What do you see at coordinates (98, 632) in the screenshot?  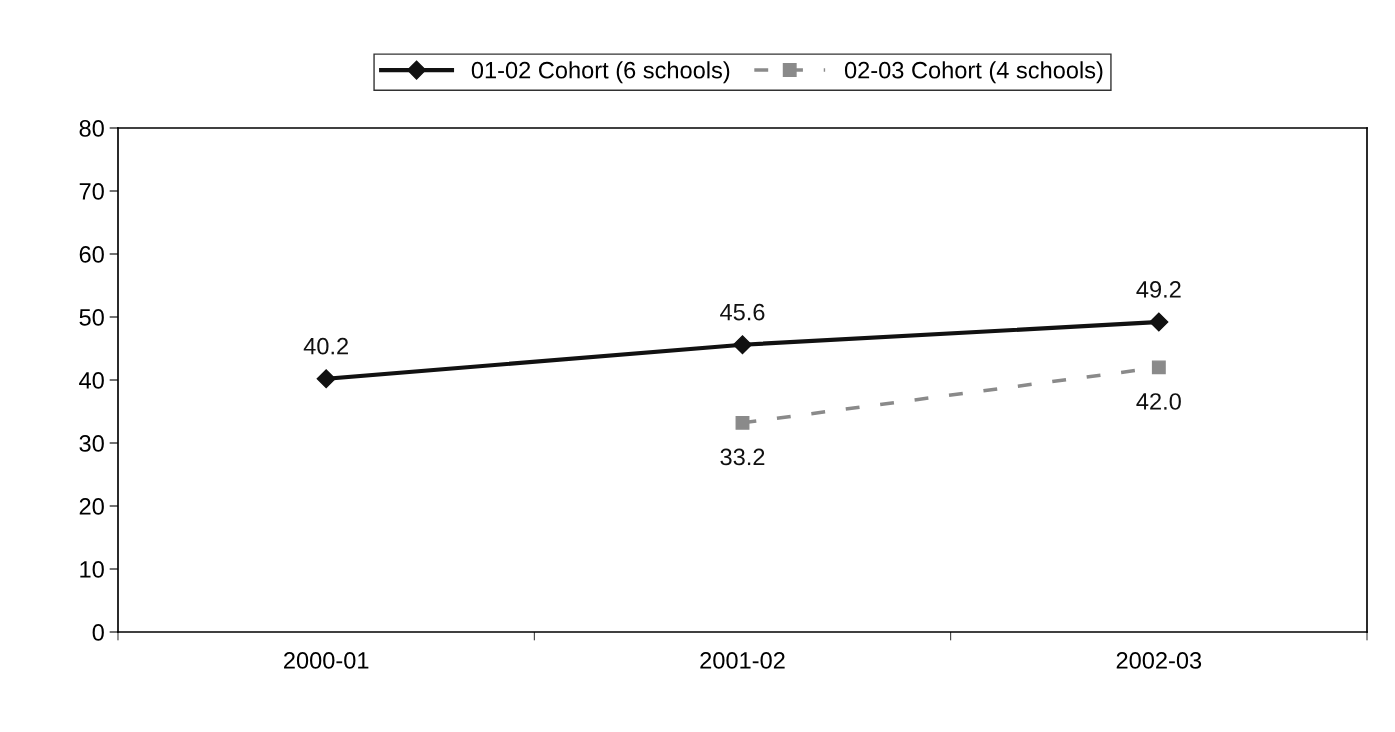 I see `y-tick-label: 0` at bounding box center [98, 632].